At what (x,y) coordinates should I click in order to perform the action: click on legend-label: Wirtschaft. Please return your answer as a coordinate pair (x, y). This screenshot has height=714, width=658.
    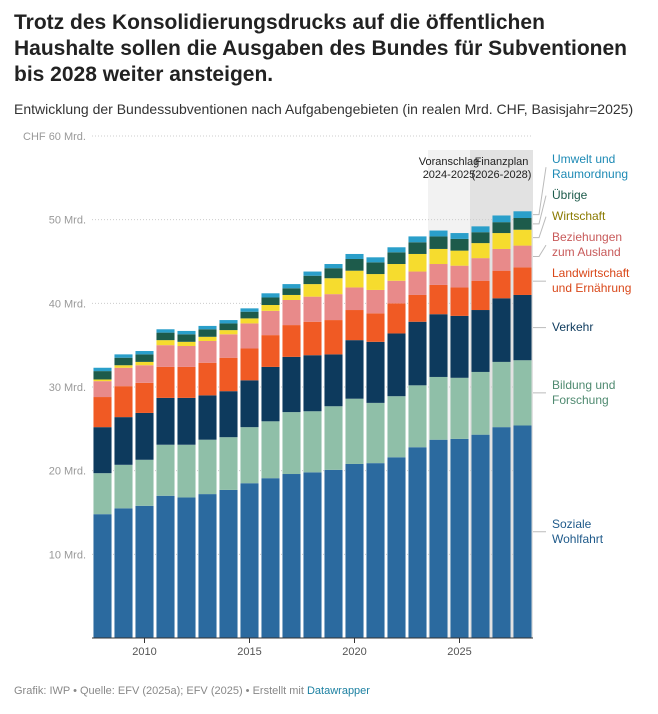
    Looking at the image, I should click on (579, 216).